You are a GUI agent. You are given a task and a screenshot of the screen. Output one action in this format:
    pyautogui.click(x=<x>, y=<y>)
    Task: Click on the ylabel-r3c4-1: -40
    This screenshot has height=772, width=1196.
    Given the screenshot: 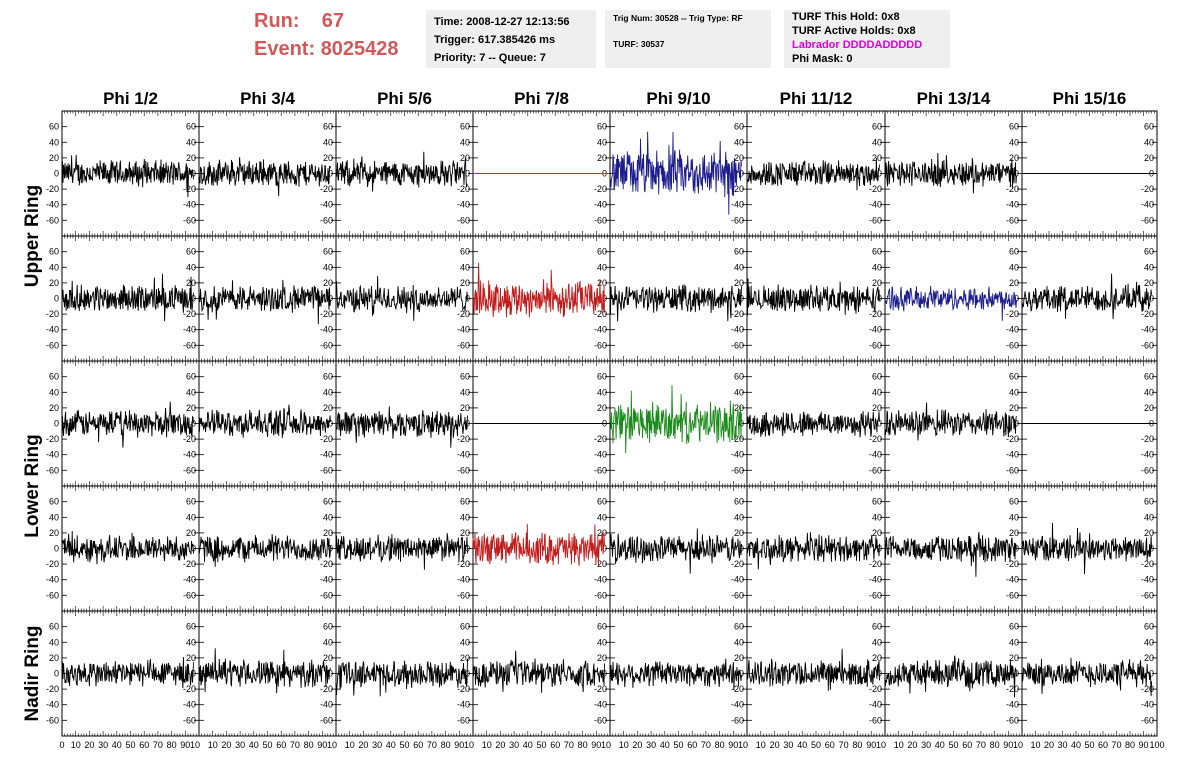 What is the action you would take?
    pyautogui.click(x=737, y=580)
    